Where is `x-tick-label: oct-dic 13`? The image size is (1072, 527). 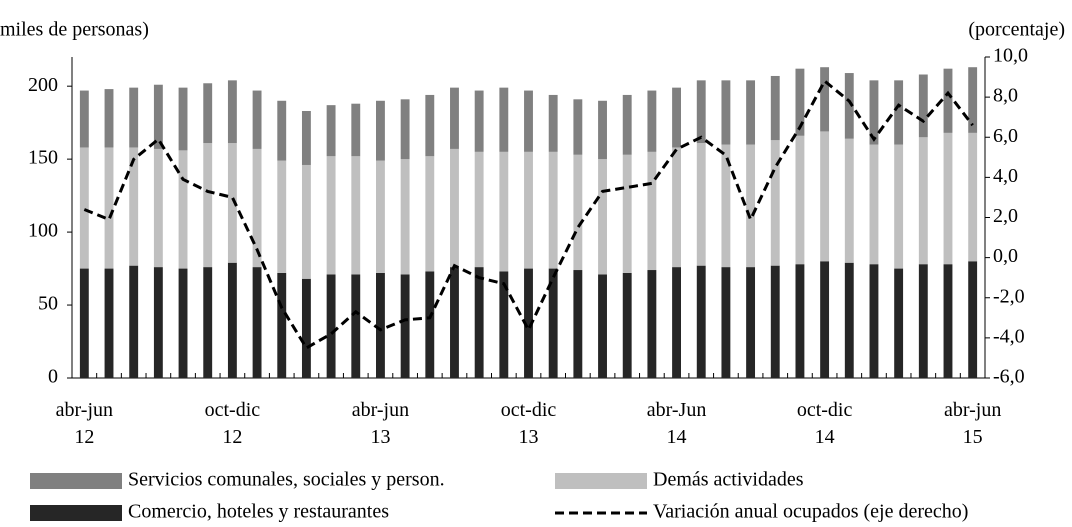 x-tick-label: oct-dic 13 is located at coordinates (528, 423).